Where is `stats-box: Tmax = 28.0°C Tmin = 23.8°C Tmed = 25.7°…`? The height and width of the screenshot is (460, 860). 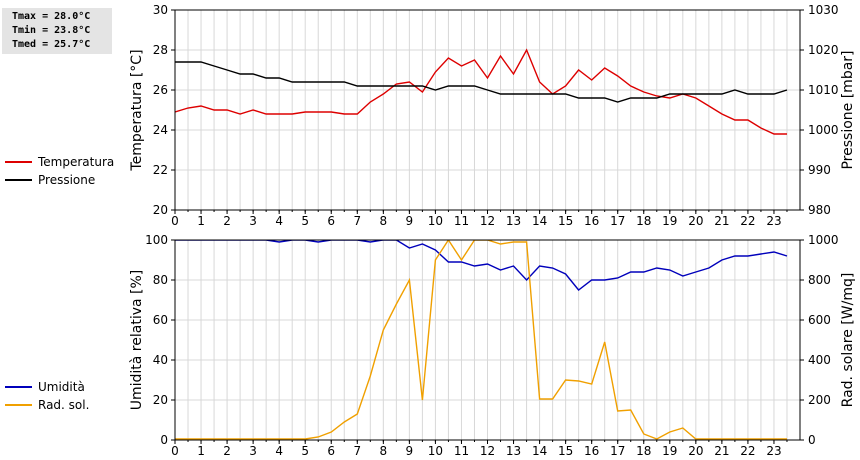 stats-box: Tmax = 28.0°C Tmin = 23.8°C Tmed = 25.7°… is located at coordinates (57, 31).